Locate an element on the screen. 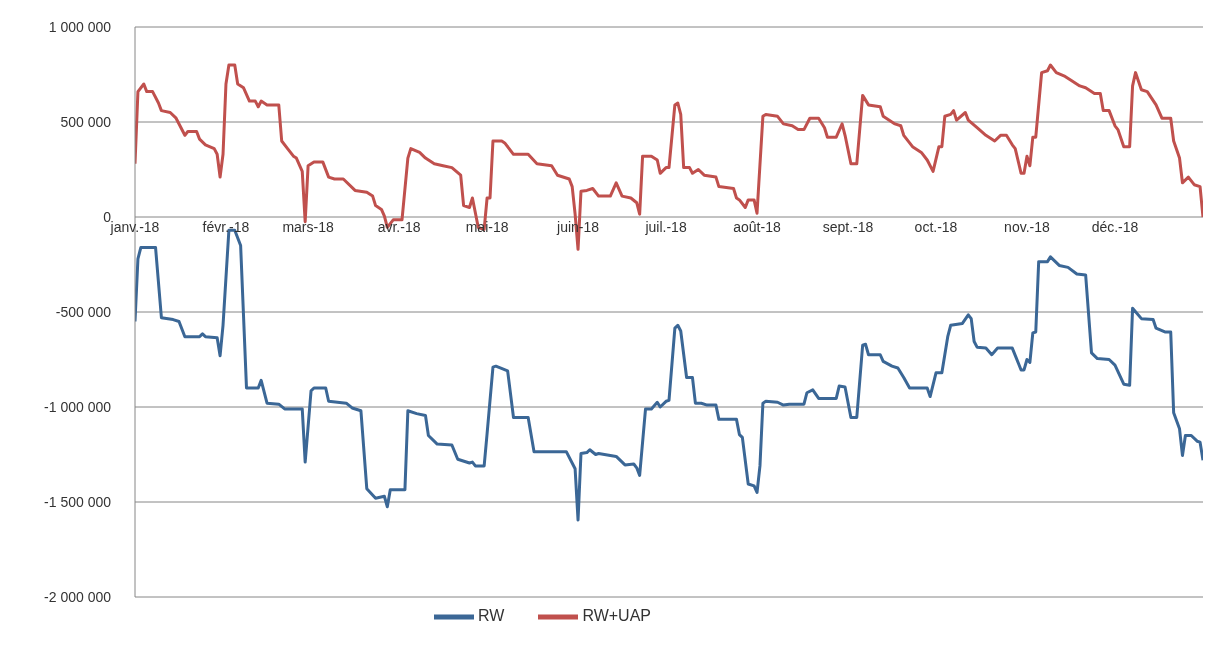 The height and width of the screenshot is (651, 1207). legend-label: RW is located at coordinates (491, 616).